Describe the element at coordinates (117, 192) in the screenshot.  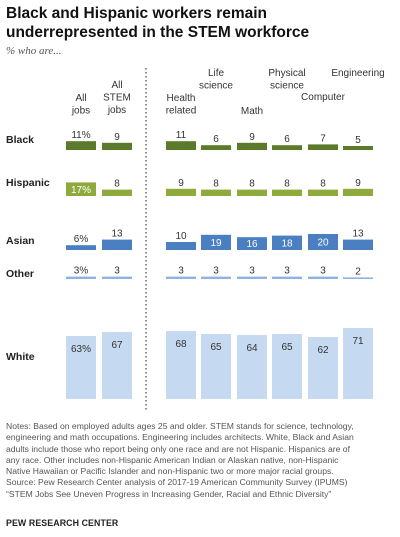
I see `bar-hispanic-all-stem-jobs` at that location.